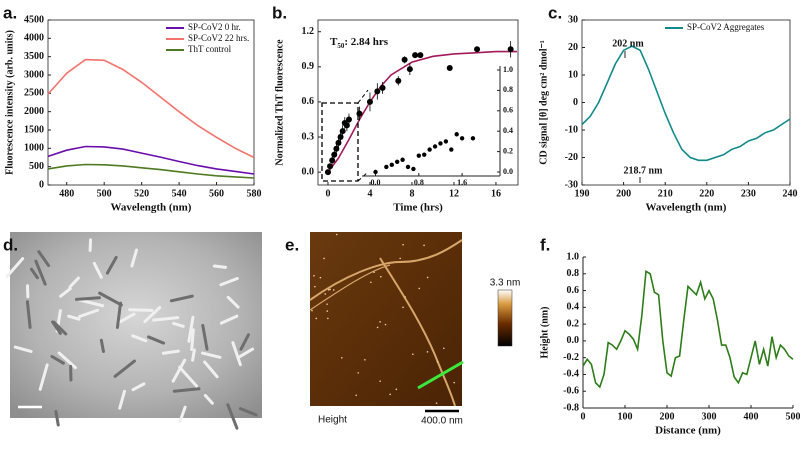 The width and height of the screenshot is (800, 455). I want to click on y-tick-label: 1000, so click(34, 148).